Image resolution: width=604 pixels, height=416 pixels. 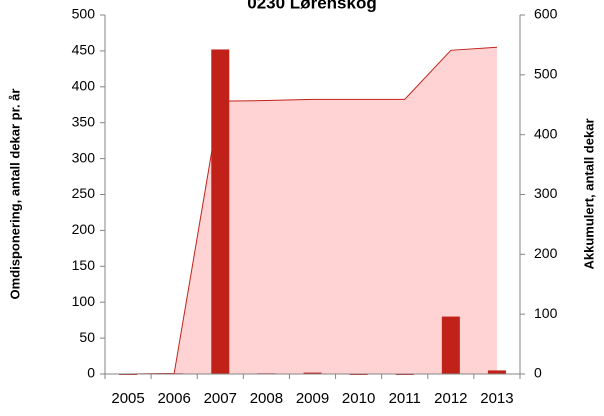 I want to click on chart-title: 0230 Lørenskog, so click(x=311, y=6).